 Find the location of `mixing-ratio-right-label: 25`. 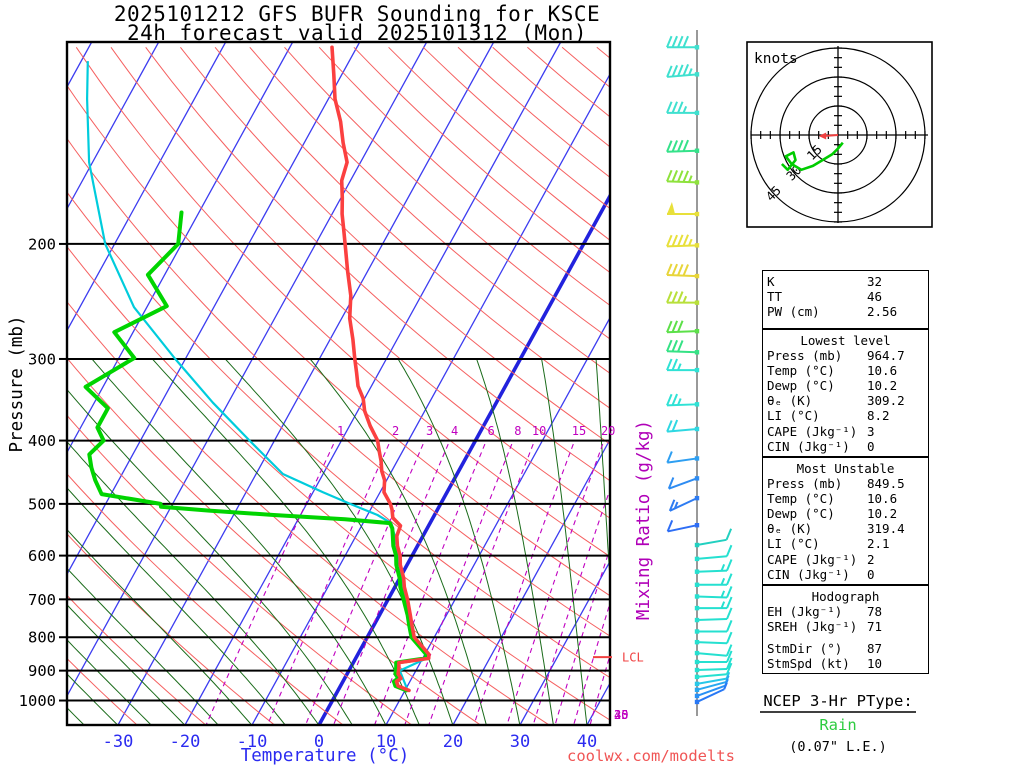

mixing-ratio-right-label: 25 is located at coordinates (621, 715).